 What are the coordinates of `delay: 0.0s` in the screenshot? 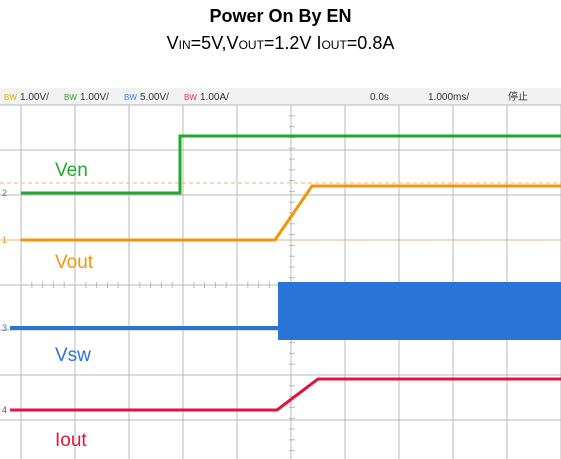 It's located at (379, 97).